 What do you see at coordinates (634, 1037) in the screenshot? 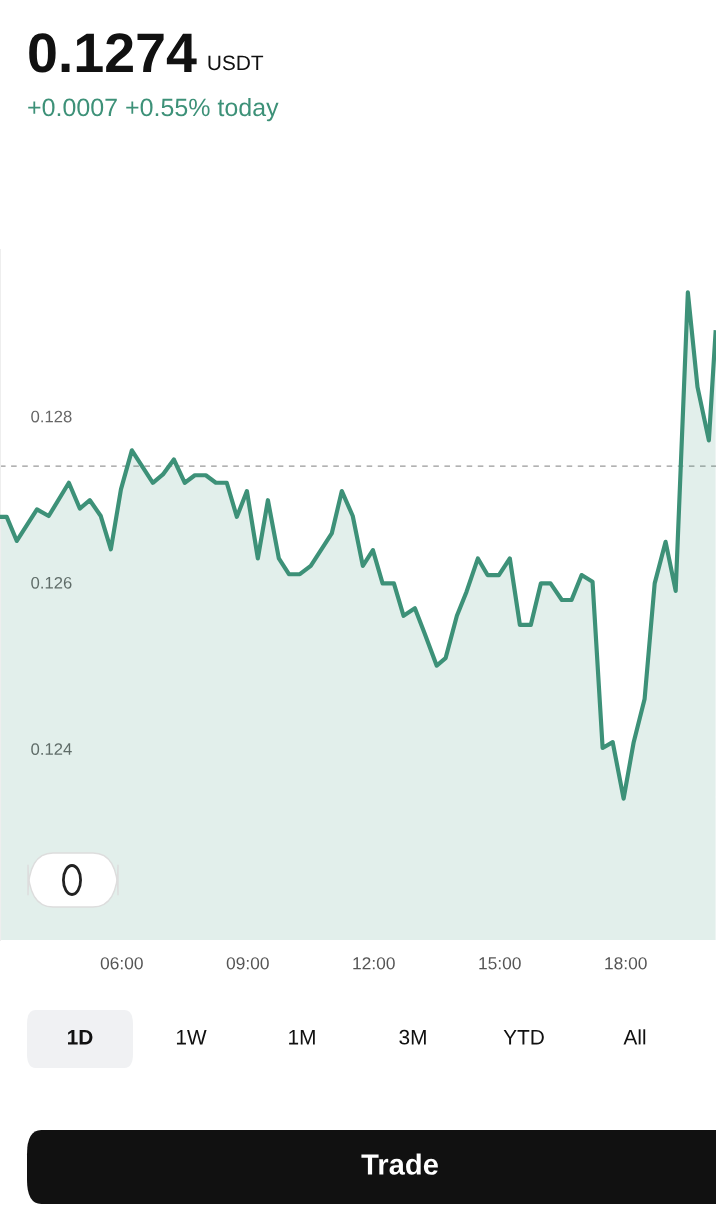
I see `text: All` at bounding box center [634, 1037].